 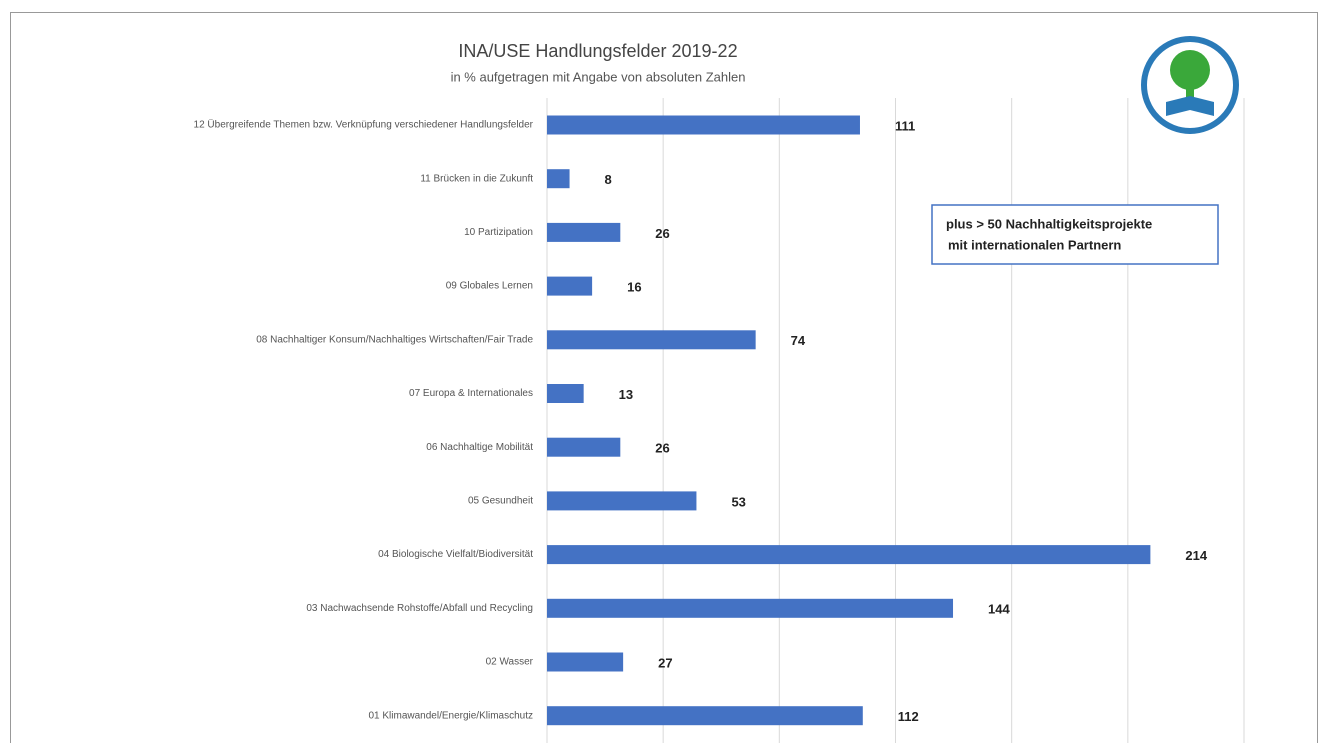 What do you see at coordinates (905, 125) in the screenshot?
I see `value-label: 111` at bounding box center [905, 125].